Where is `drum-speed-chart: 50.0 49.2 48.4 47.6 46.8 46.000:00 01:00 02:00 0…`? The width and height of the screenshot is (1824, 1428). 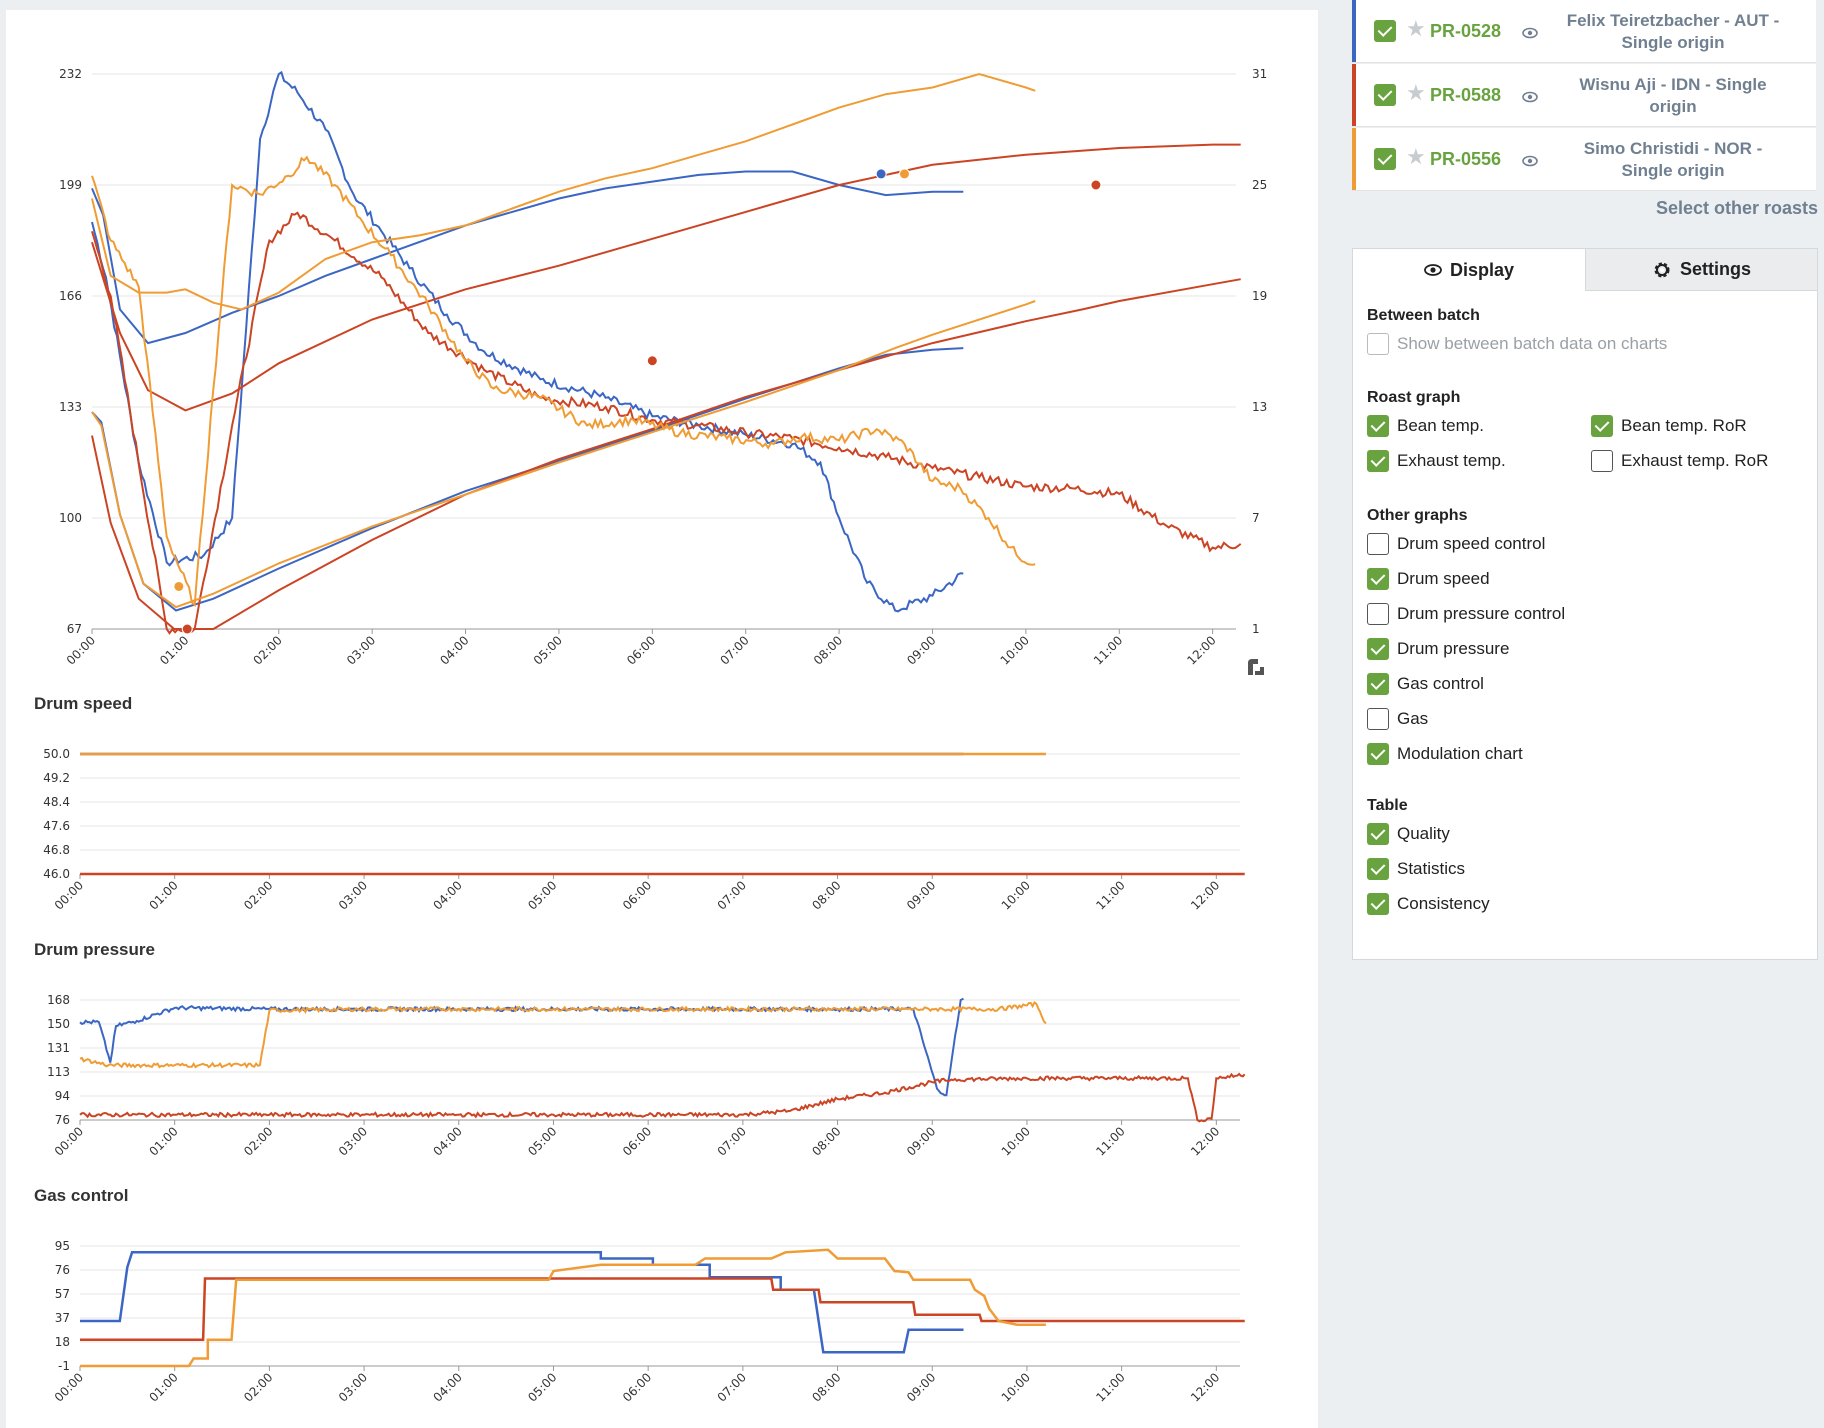 drum-speed-chart: 50.0 49.2 48.4 47.6 46.8 46.000:00 01:00 02:00 0… is located at coordinates (644, 830).